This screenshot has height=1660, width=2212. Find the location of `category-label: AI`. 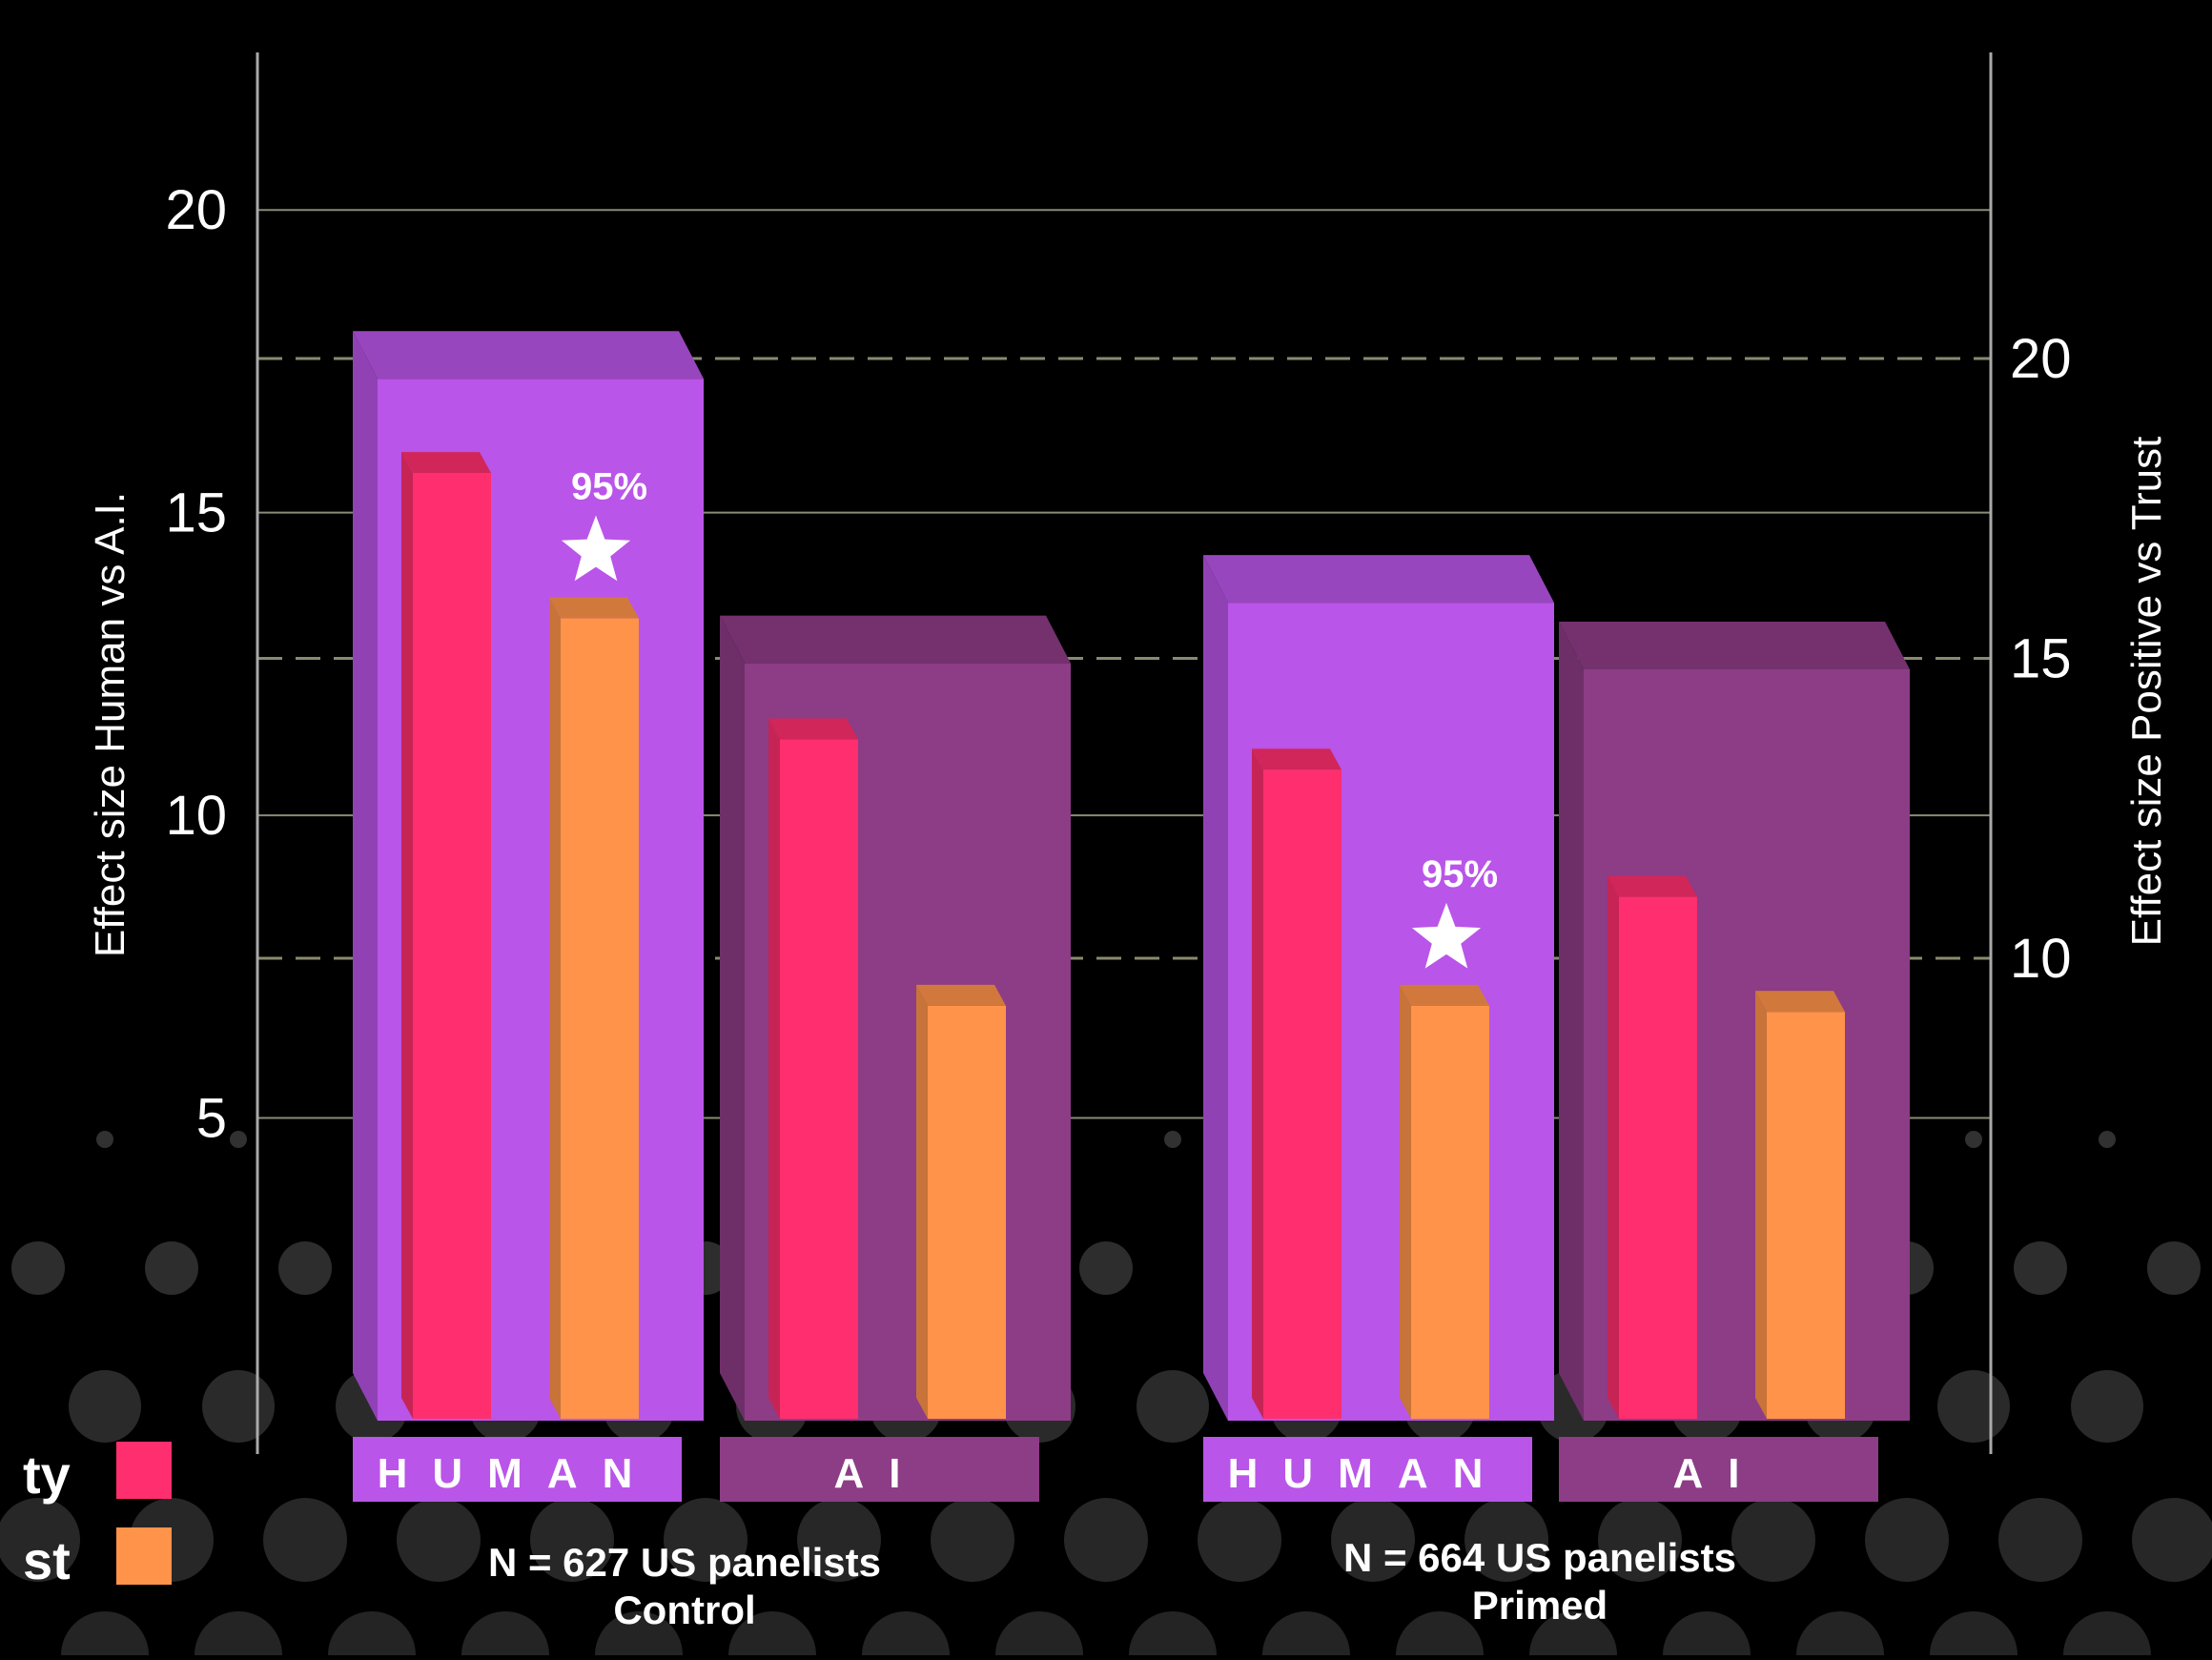

category-label: AI is located at coordinates (880, 1473).